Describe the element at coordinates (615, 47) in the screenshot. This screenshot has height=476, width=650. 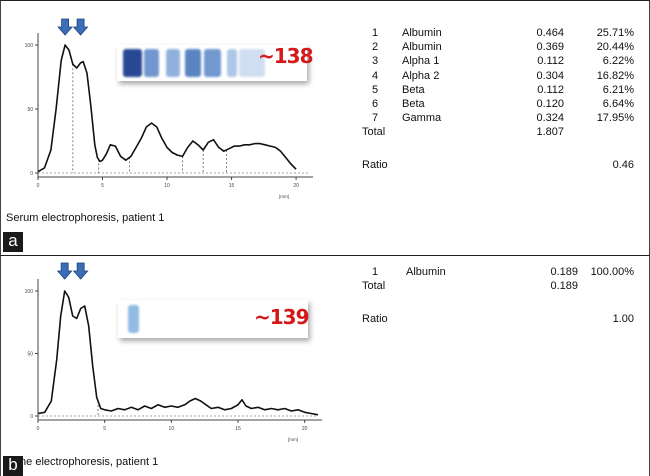
I see `fraction-percent: 20.44%` at that location.